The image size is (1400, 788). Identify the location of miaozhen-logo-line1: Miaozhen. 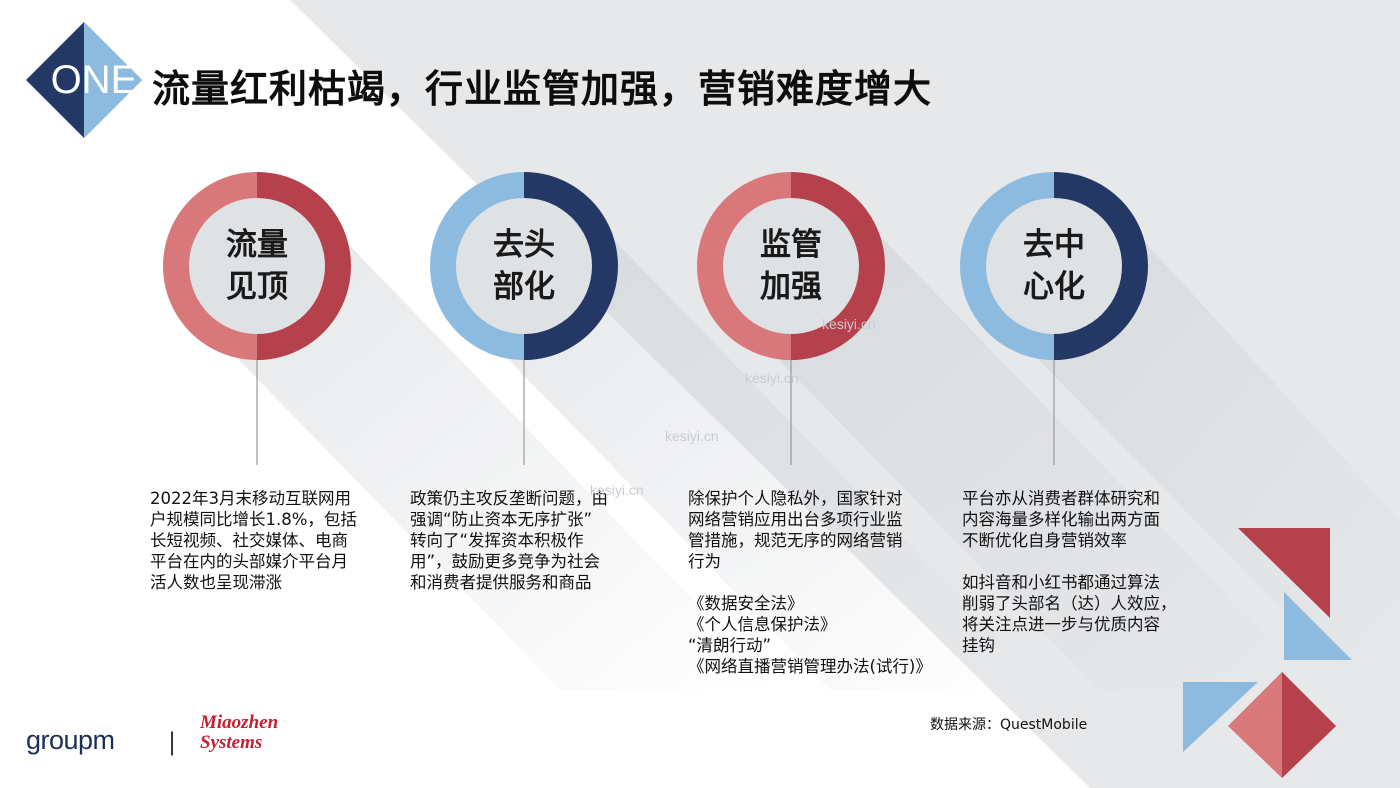
(239, 723).